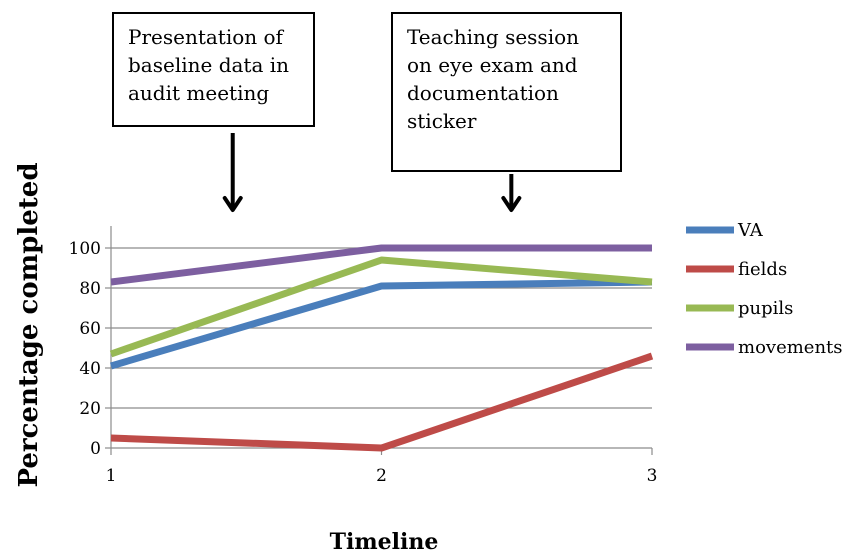 This screenshot has width=848, height=553. Describe the element at coordinates (90, 409) in the screenshot. I see `y-tick-label: 20` at that location.